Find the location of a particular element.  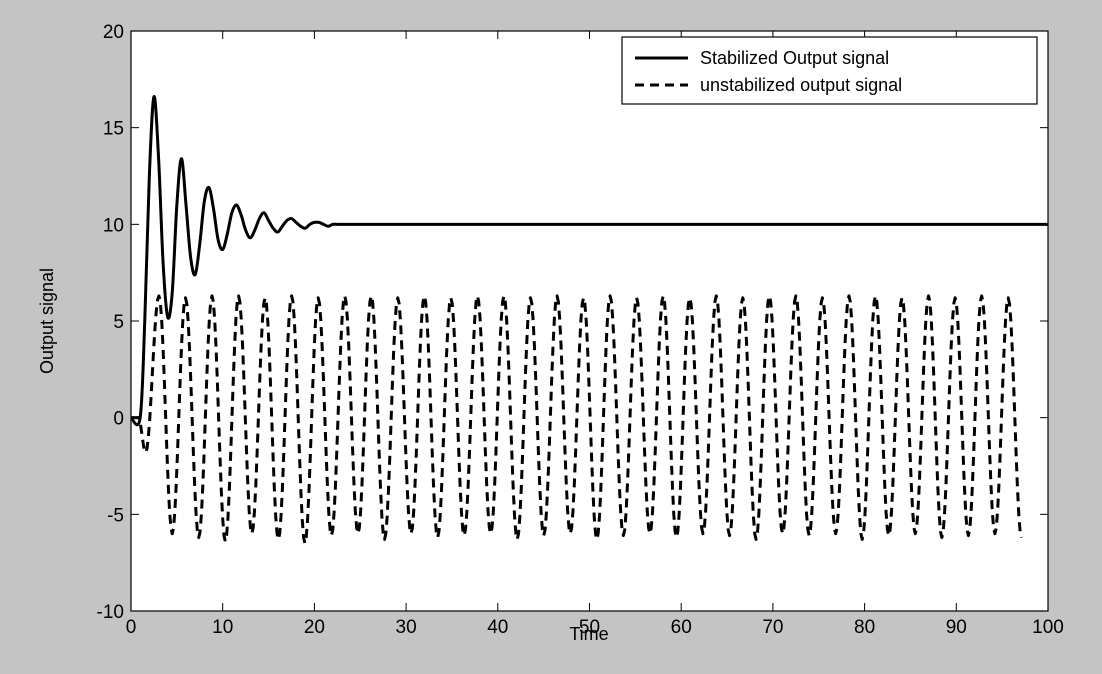

x-tick-label: 100 is located at coordinates (1048, 627).